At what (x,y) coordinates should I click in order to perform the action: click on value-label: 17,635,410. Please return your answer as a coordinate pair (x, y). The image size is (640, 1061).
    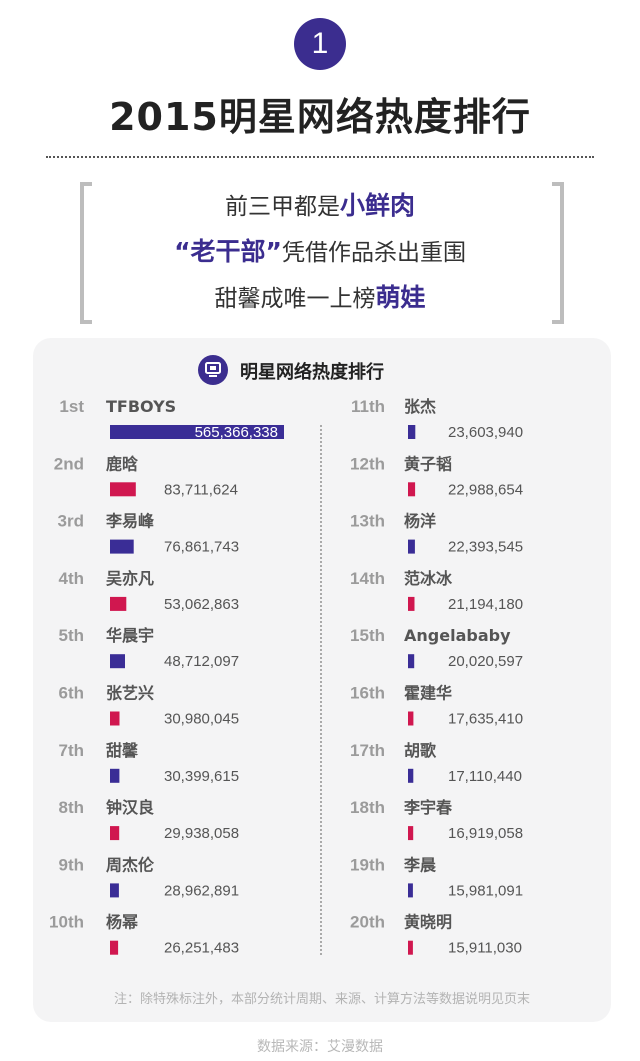
    Looking at the image, I should click on (485, 719).